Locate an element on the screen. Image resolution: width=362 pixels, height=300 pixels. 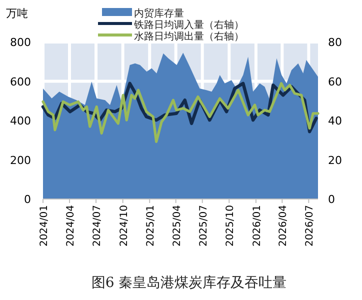
legend-label: 内贸库存量 is located at coordinates (159, 14).